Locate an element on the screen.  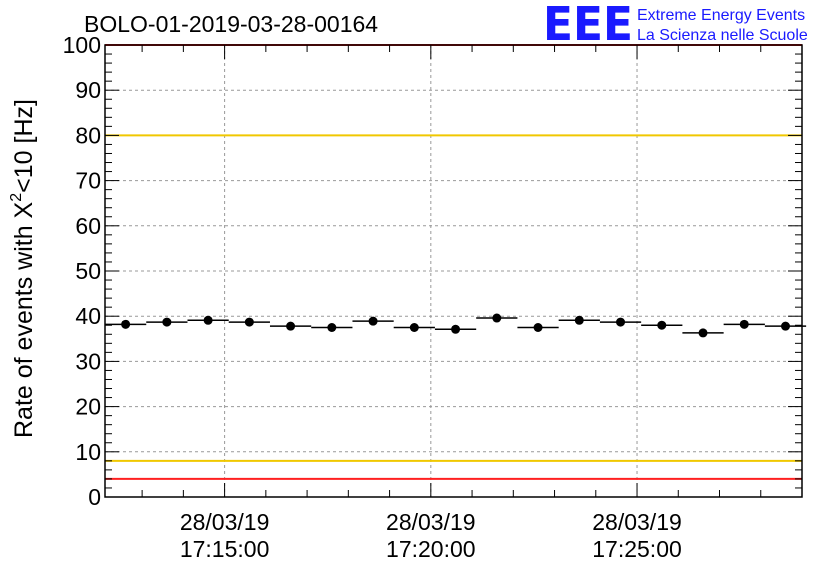
y-tick-label: 90 is located at coordinates (88, 90).